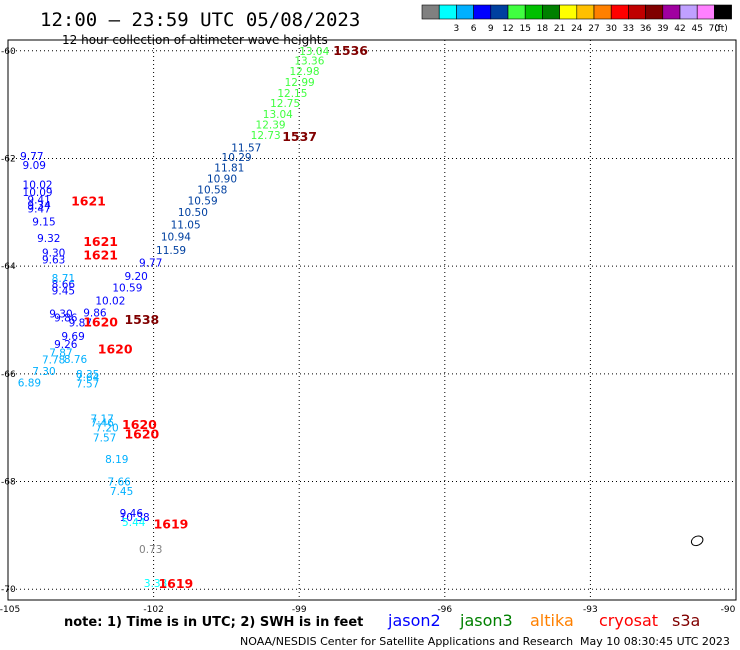 This screenshot has width=740, height=650. I want to click on wave-height-label: 13.36, so click(309, 61).